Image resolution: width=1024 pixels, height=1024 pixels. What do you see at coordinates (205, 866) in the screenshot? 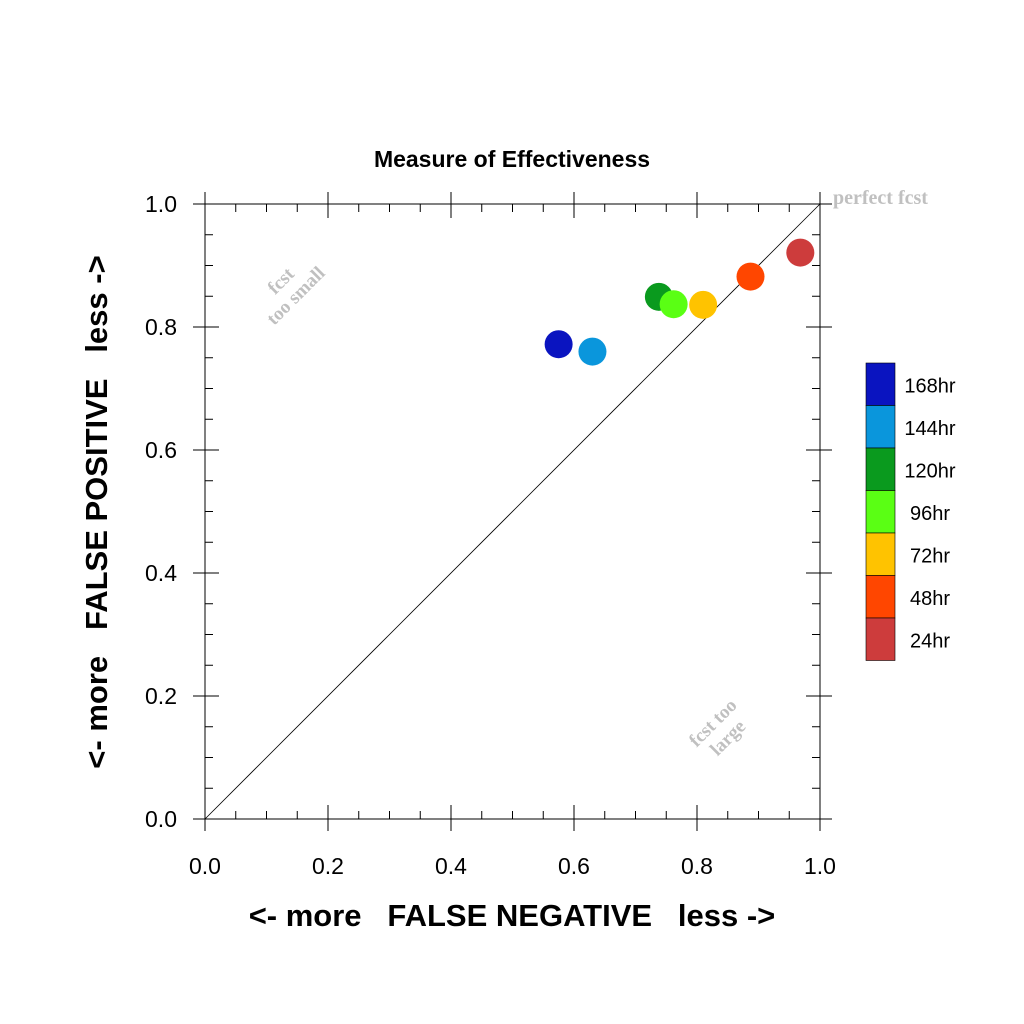
I see `x-tick-label: 0.0` at bounding box center [205, 866].